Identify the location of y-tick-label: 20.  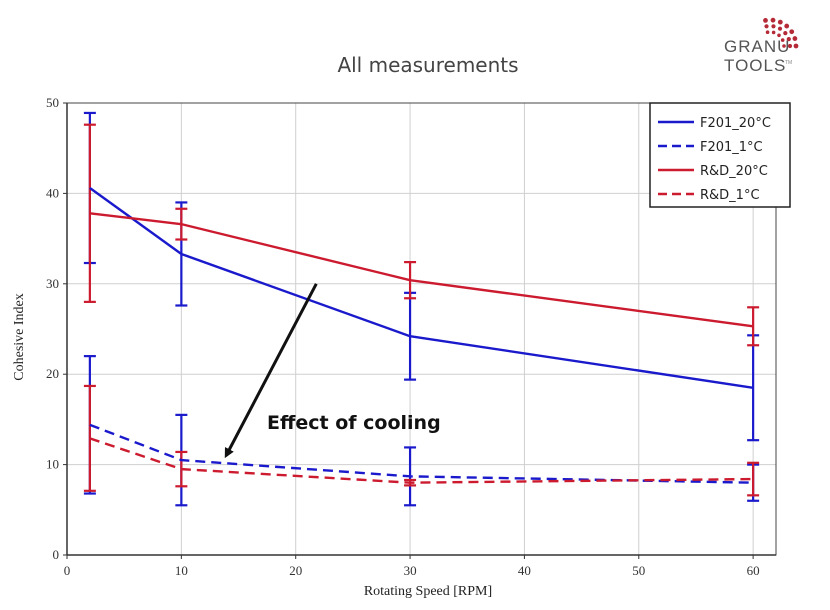
(52, 373).